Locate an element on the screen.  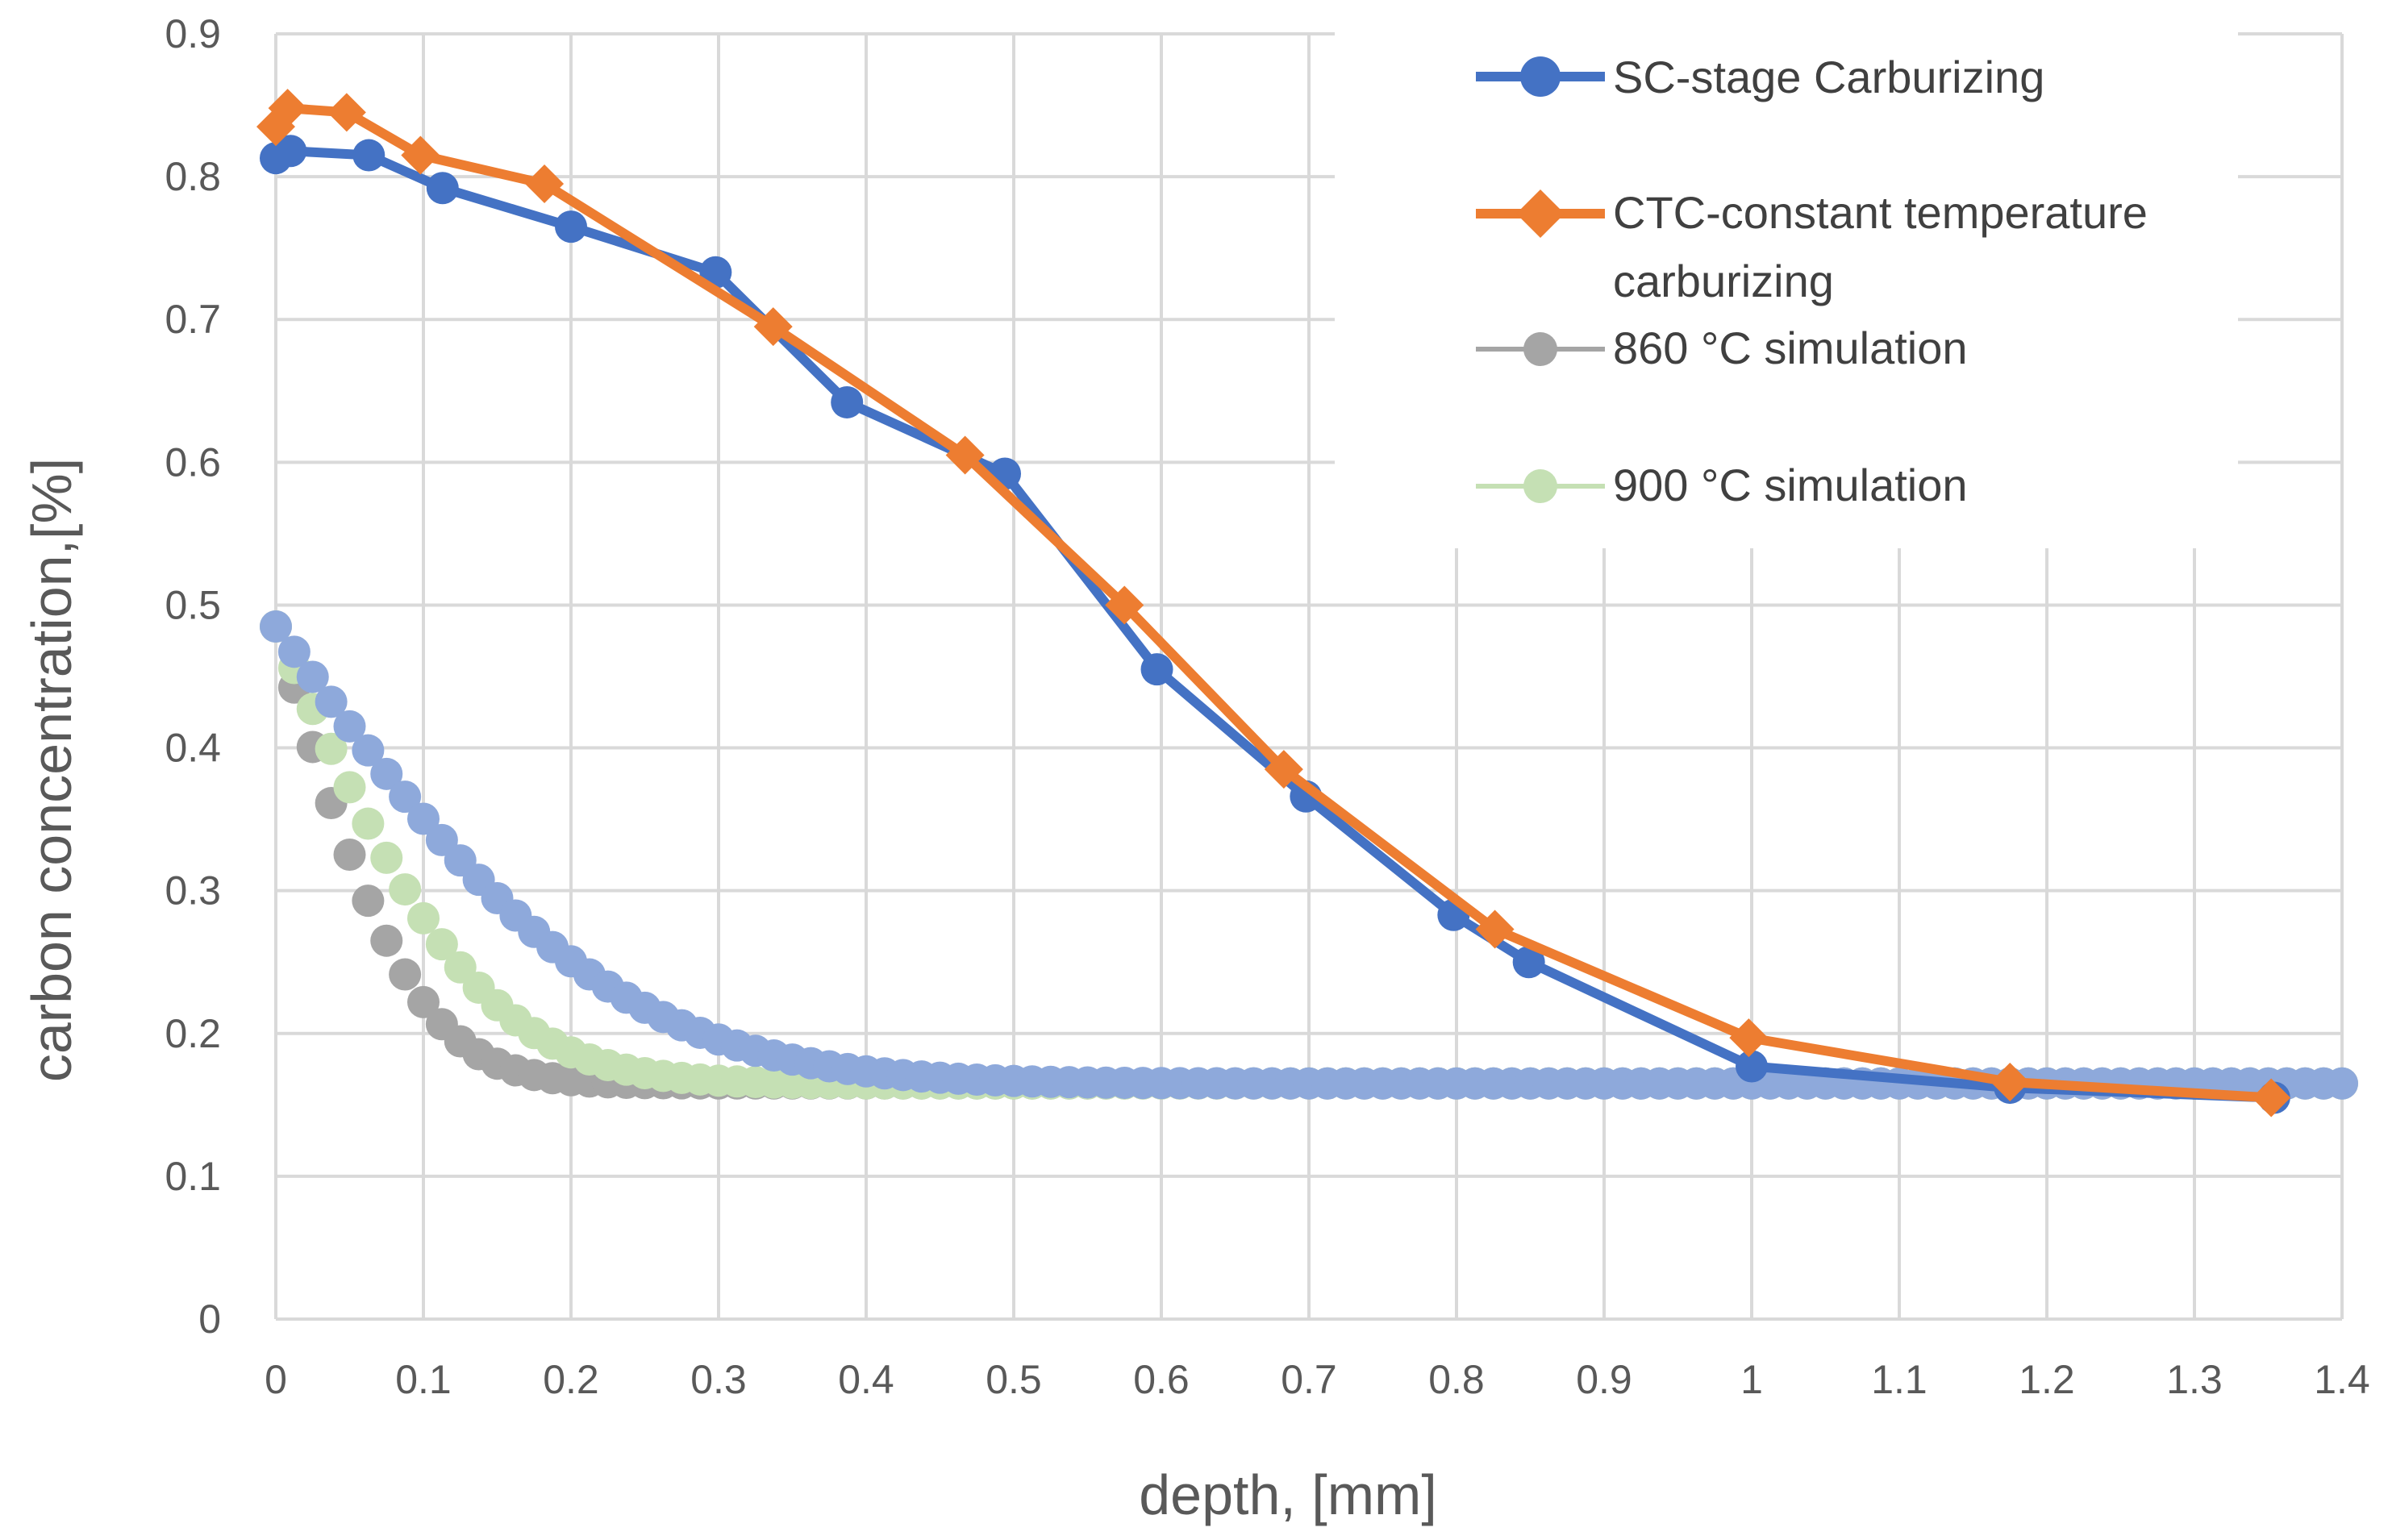
x-axis-title: depth, [mm] is located at coordinates (1288, 1494).